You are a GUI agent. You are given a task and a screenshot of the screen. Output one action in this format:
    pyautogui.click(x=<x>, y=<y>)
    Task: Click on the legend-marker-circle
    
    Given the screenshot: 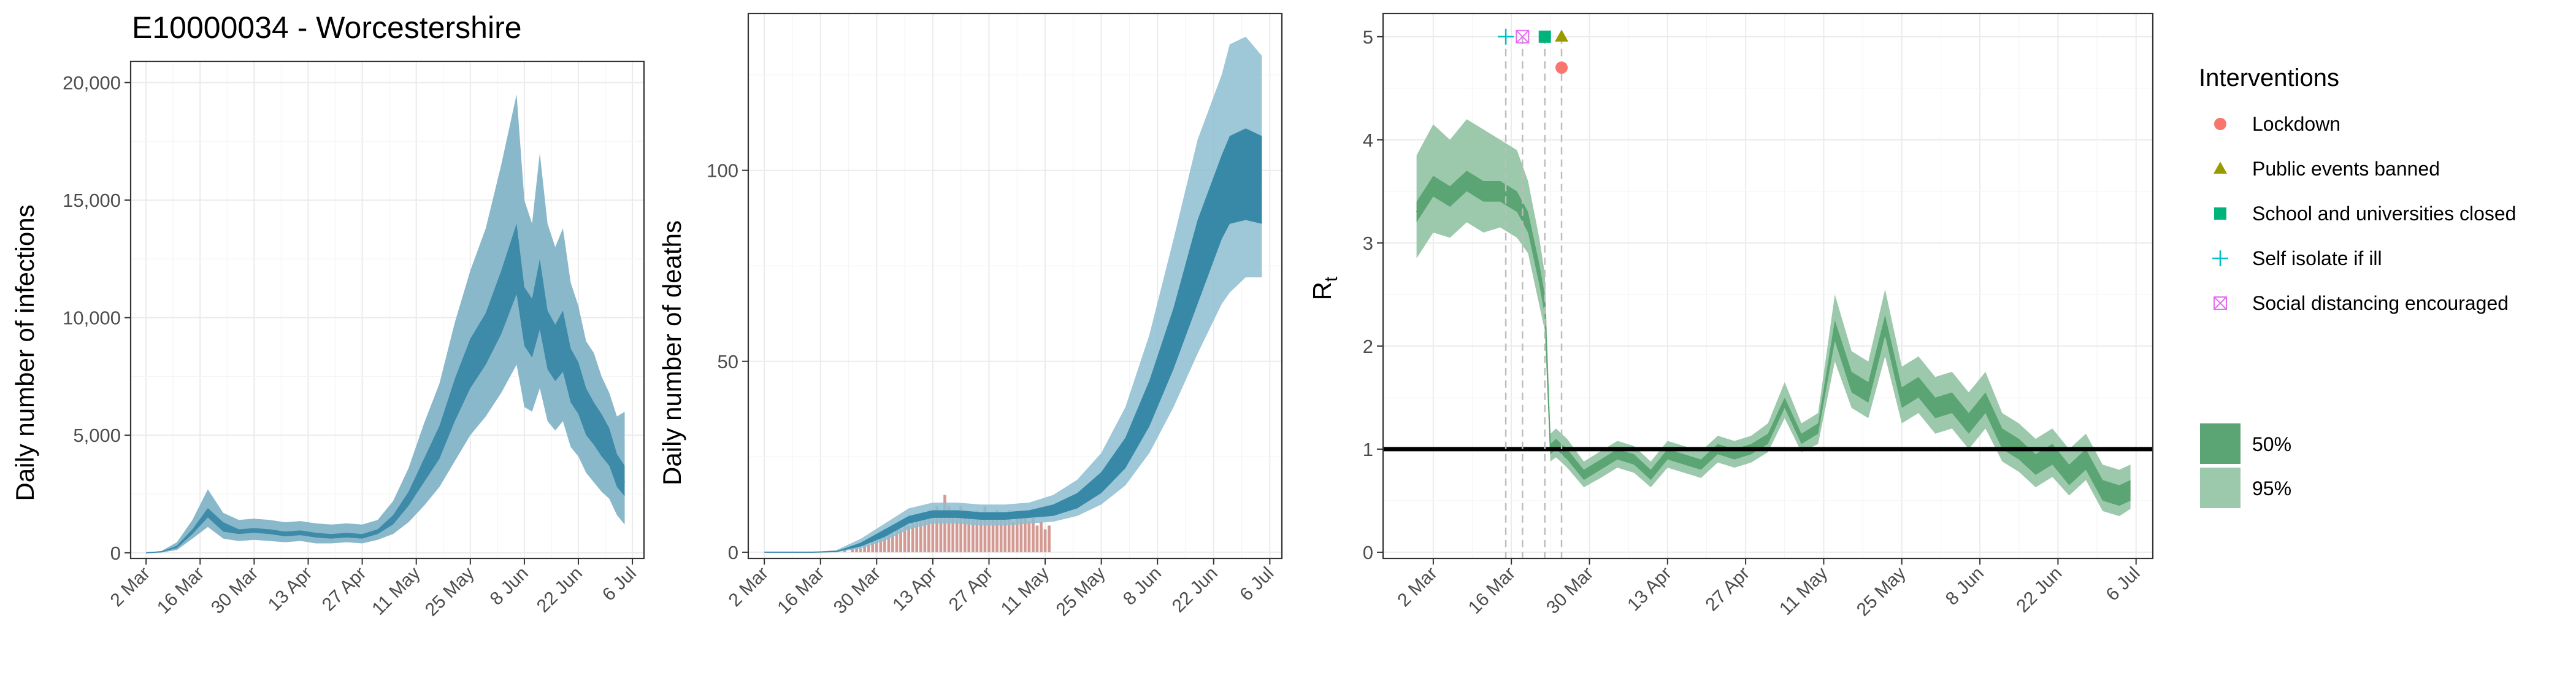 What is the action you would take?
    pyautogui.click(x=2220, y=124)
    